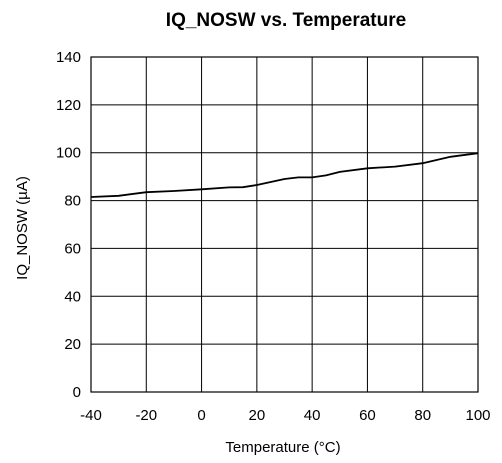 The width and height of the screenshot is (502, 463). Describe the element at coordinates (72, 248) in the screenshot. I see `y-tick-label: 60` at that location.